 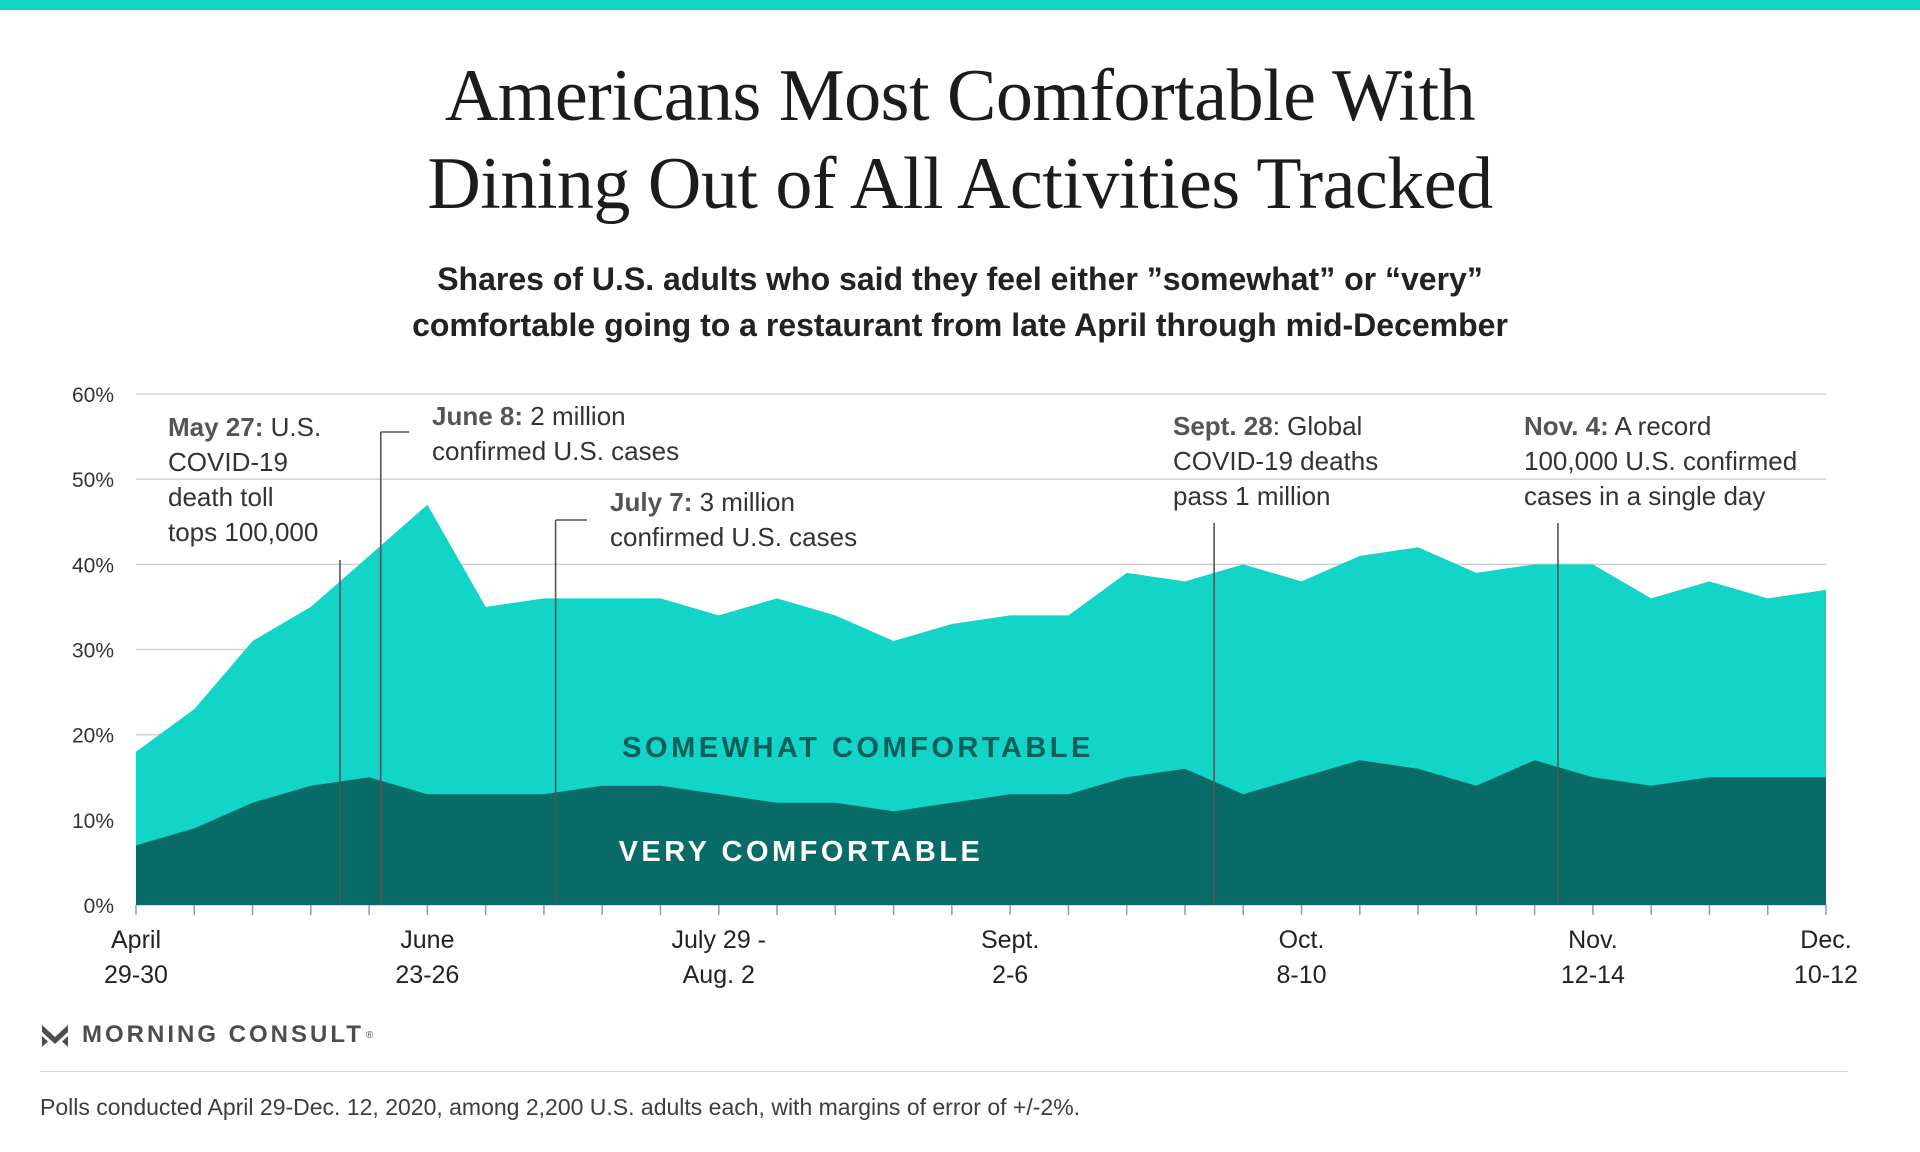 What do you see at coordinates (228, 462) in the screenshot?
I see `annotation-text: COVID-19` at bounding box center [228, 462].